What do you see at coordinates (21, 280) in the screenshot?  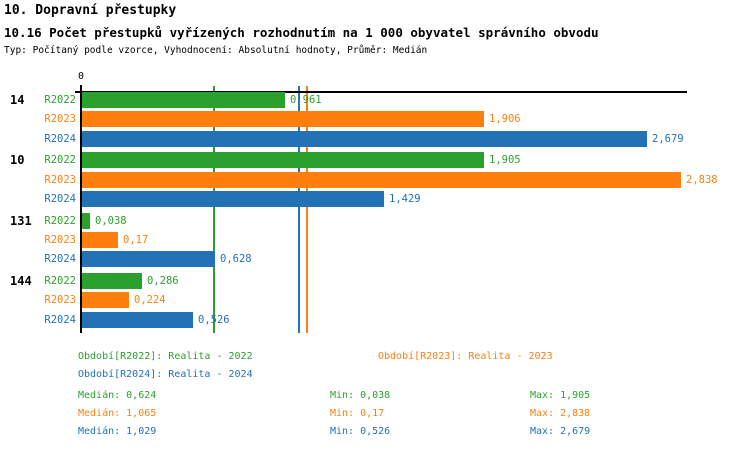 I see `group-label: 144` at bounding box center [21, 280].